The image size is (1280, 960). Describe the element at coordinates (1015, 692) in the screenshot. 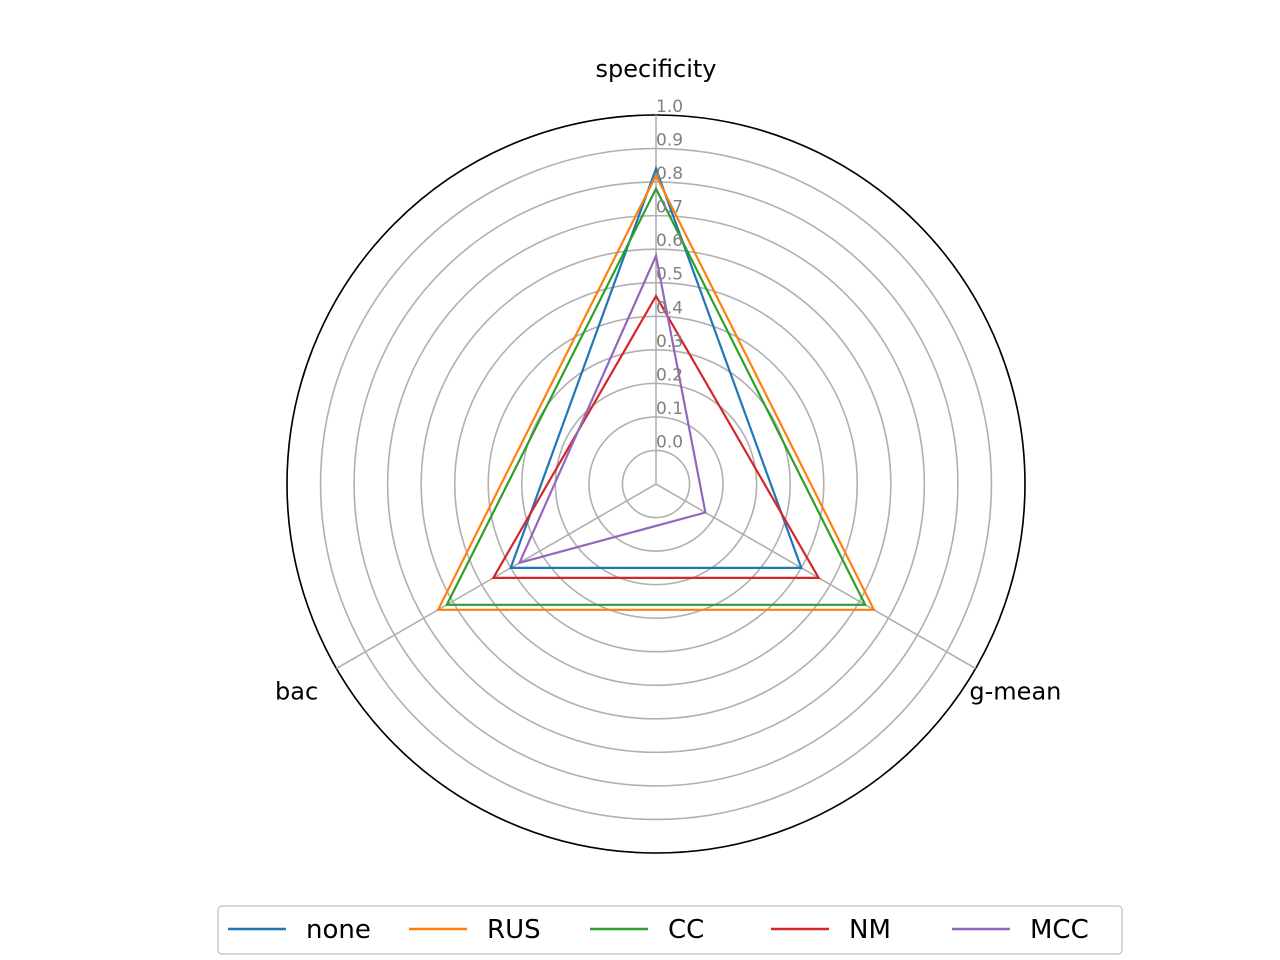

I see `axis-label-g-mean: g-mean` at that location.